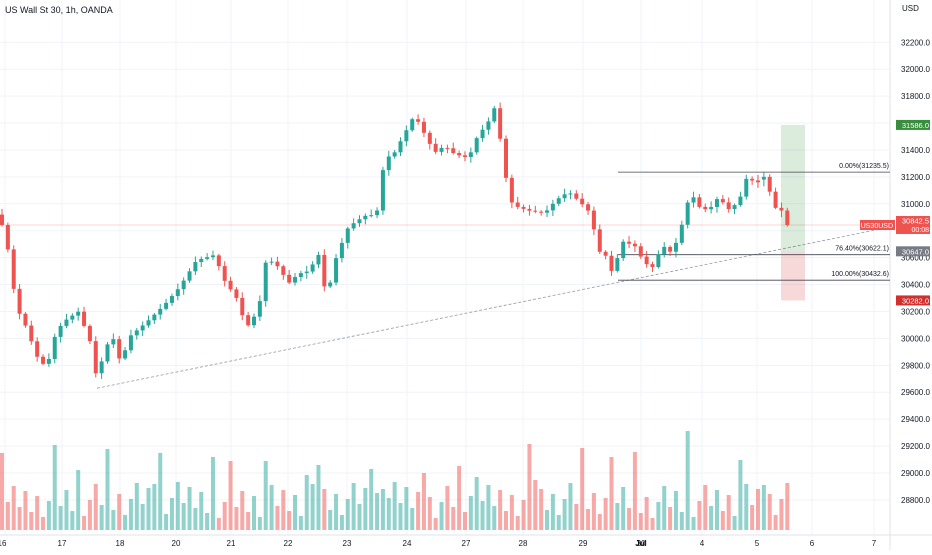 Image resolution: width=932 pixels, height=555 pixels. Describe the element at coordinates (793, 276) in the screenshot. I see `position-stop-zone` at that location.